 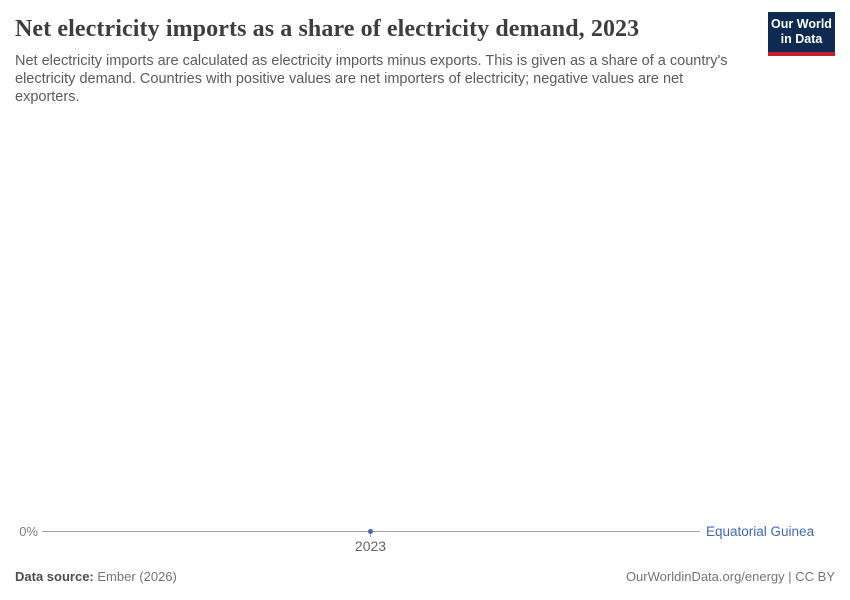 I want to click on y-axis-zero-label: 0%, so click(x=28, y=531).